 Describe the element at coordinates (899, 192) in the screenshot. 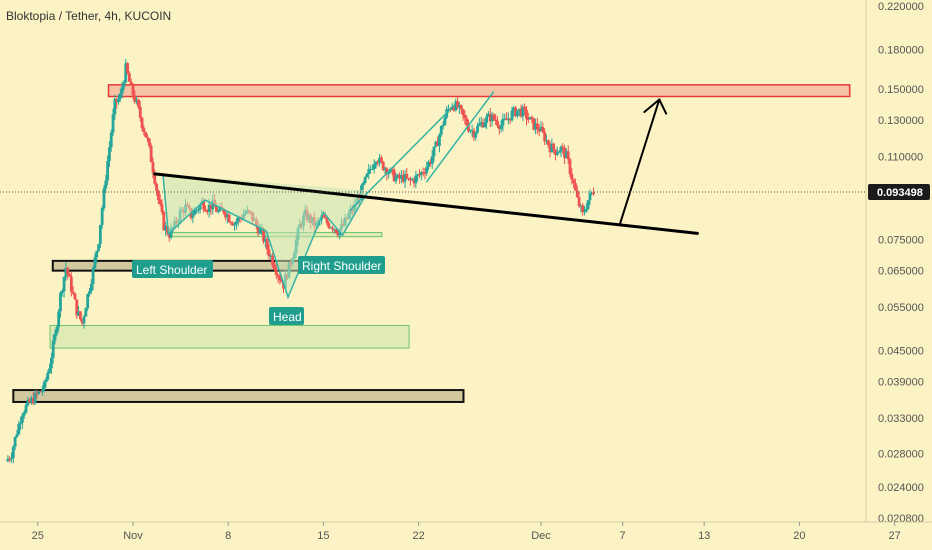

I see `current-price-label` at that location.